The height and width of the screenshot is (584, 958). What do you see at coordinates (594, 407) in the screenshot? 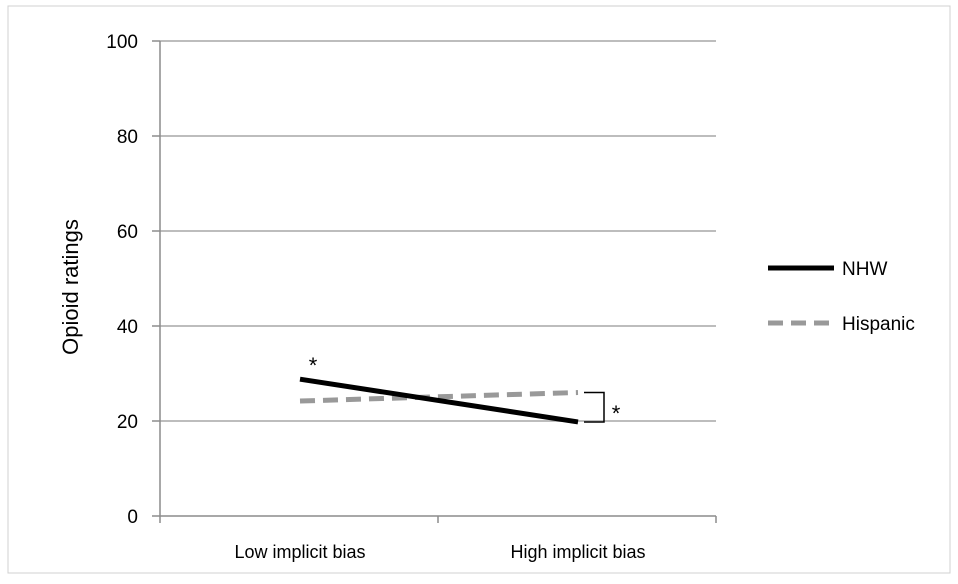
I see `significance-bracket` at bounding box center [594, 407].